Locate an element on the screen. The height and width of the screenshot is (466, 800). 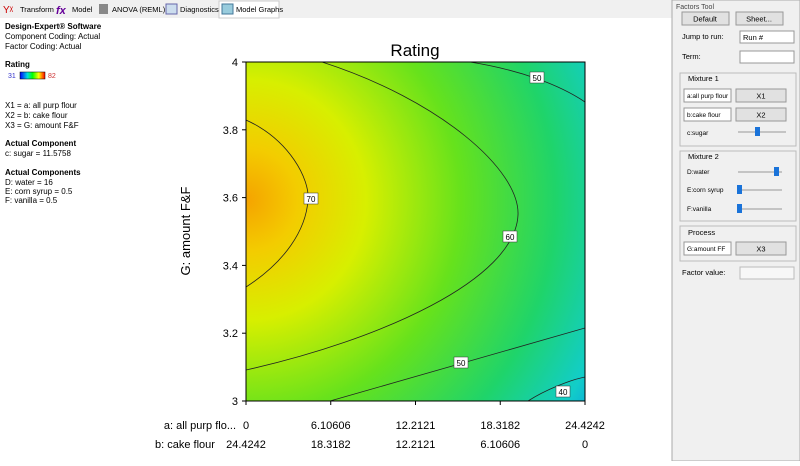
button-label: Default is located at coordinates (705, 19).